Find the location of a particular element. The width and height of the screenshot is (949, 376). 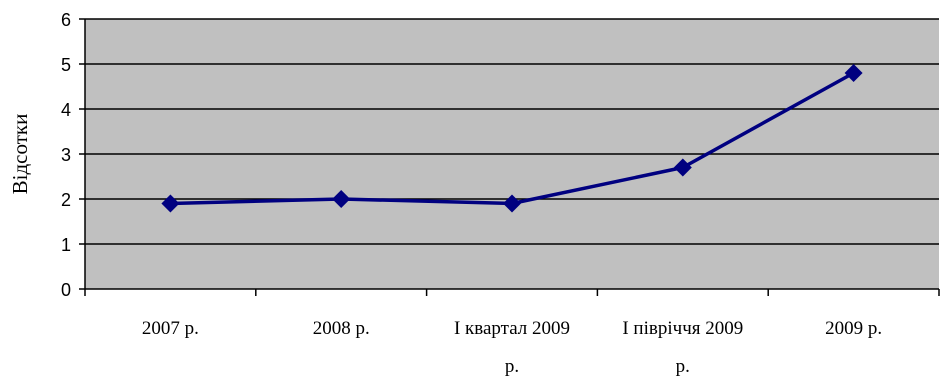

y-tick-label: 6 is located at coordinates (66, 20).